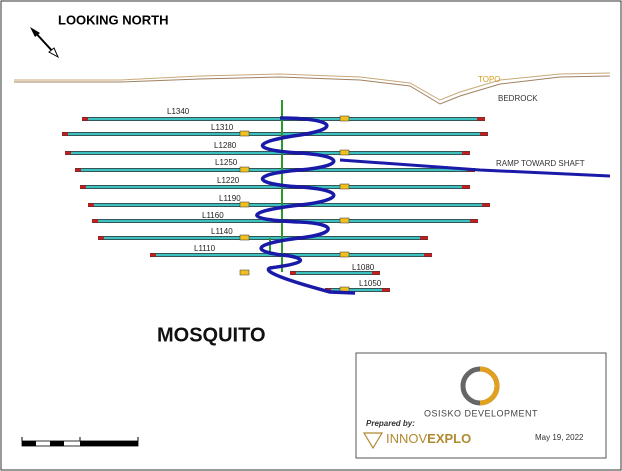 This screenshot has width=622, height=471. What do you see at coordinates (449, 438) in the screenshot?
I see `logo-bold: EXPLO` at bounding box center [449, 438].